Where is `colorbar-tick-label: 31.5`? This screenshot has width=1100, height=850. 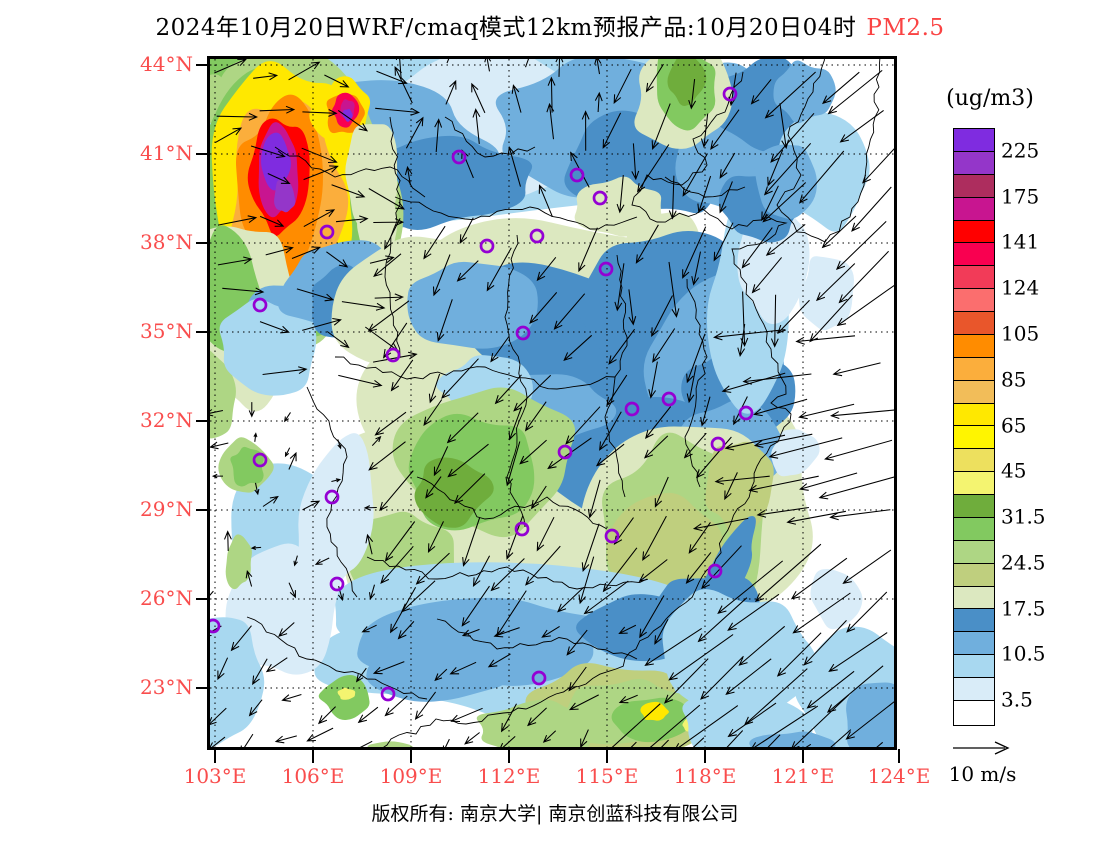
colorbar-tick-label: 31.5 is located at coordinates (1023, 516).